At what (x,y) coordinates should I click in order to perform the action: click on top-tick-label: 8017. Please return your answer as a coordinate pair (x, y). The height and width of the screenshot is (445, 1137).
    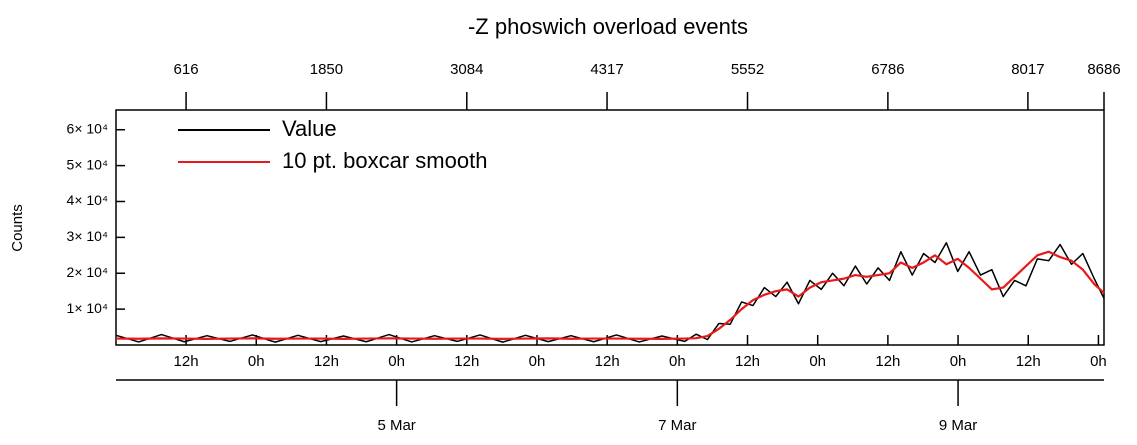
    Looking at the image, I should click on (1027, 69).